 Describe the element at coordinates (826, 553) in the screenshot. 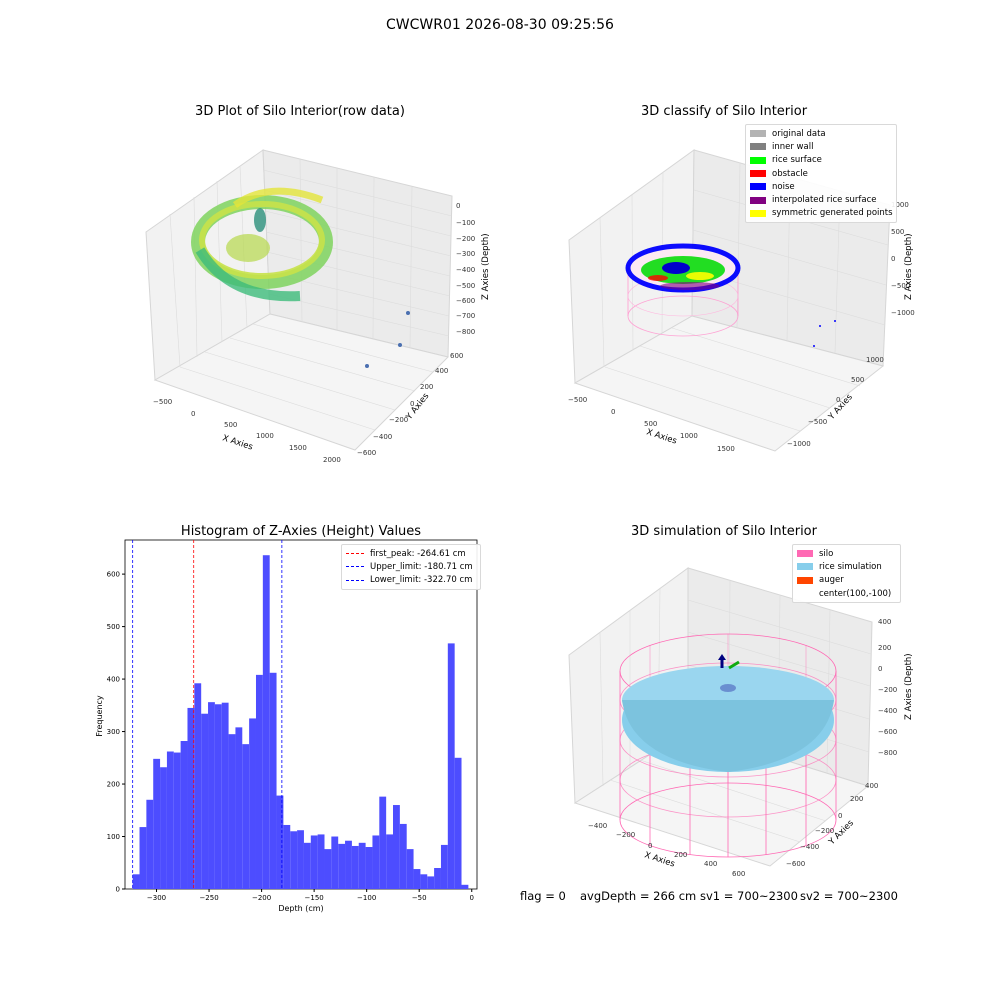

I see `legend-label: silo` at that location.